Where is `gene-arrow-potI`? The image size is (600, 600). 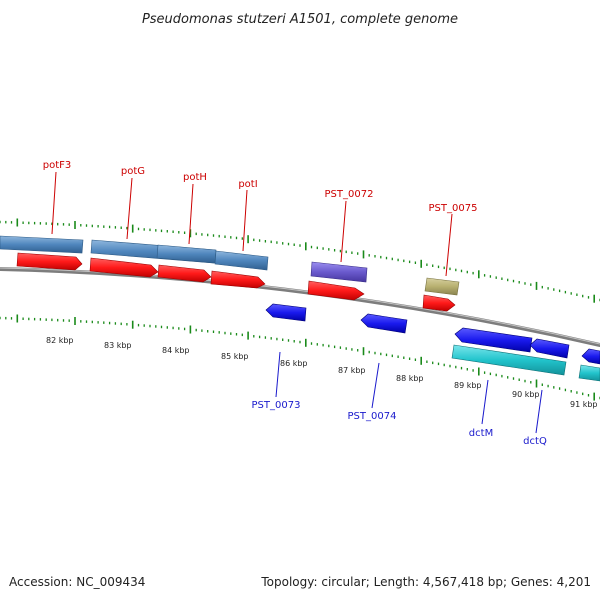 gene-arrow-potI is located at coordinates (238, 279).